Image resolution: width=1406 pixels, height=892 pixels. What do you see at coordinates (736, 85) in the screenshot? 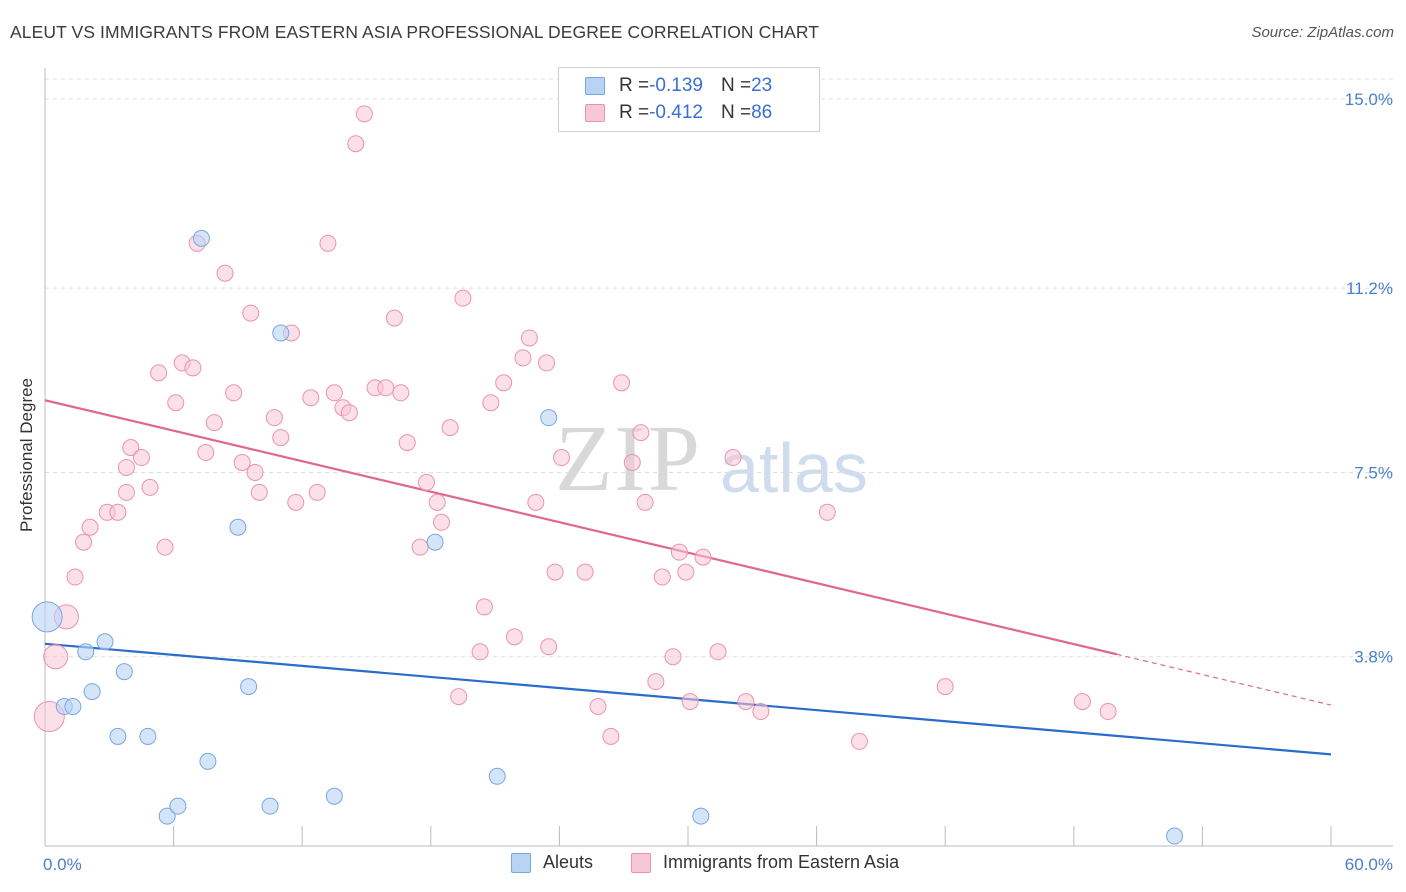
I see `legend-aleut-n-label: N =` at bounding box center [736, 85].